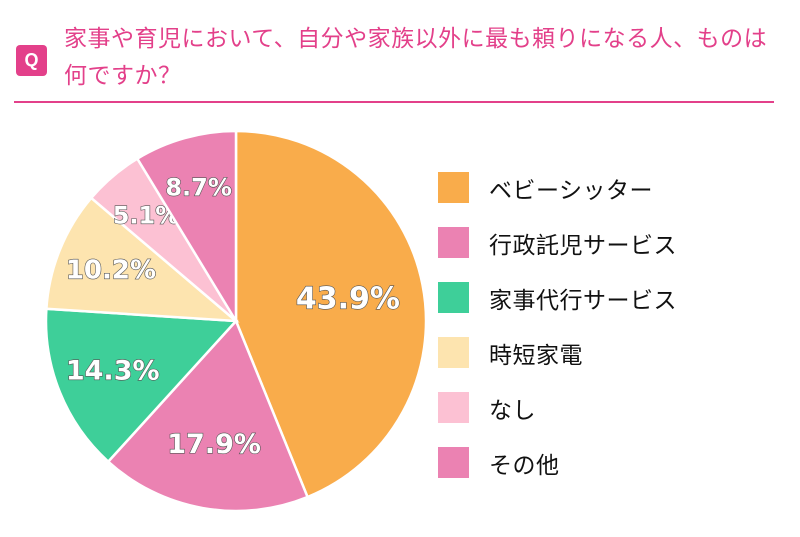  What do you see at coordinates (536, 355) in the screenshot?
I see `legend-label: 時短家電` at bounding box center [536, 355].